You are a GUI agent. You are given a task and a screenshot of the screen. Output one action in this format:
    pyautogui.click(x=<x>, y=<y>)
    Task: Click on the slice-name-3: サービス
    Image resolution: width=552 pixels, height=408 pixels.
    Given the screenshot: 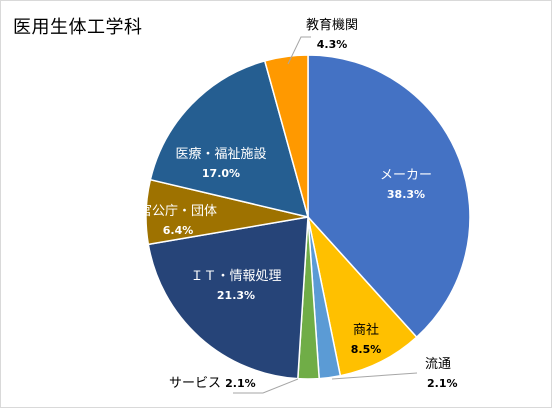 What is the action you would take?
    pyautogui.click(x=197, y=383)
    